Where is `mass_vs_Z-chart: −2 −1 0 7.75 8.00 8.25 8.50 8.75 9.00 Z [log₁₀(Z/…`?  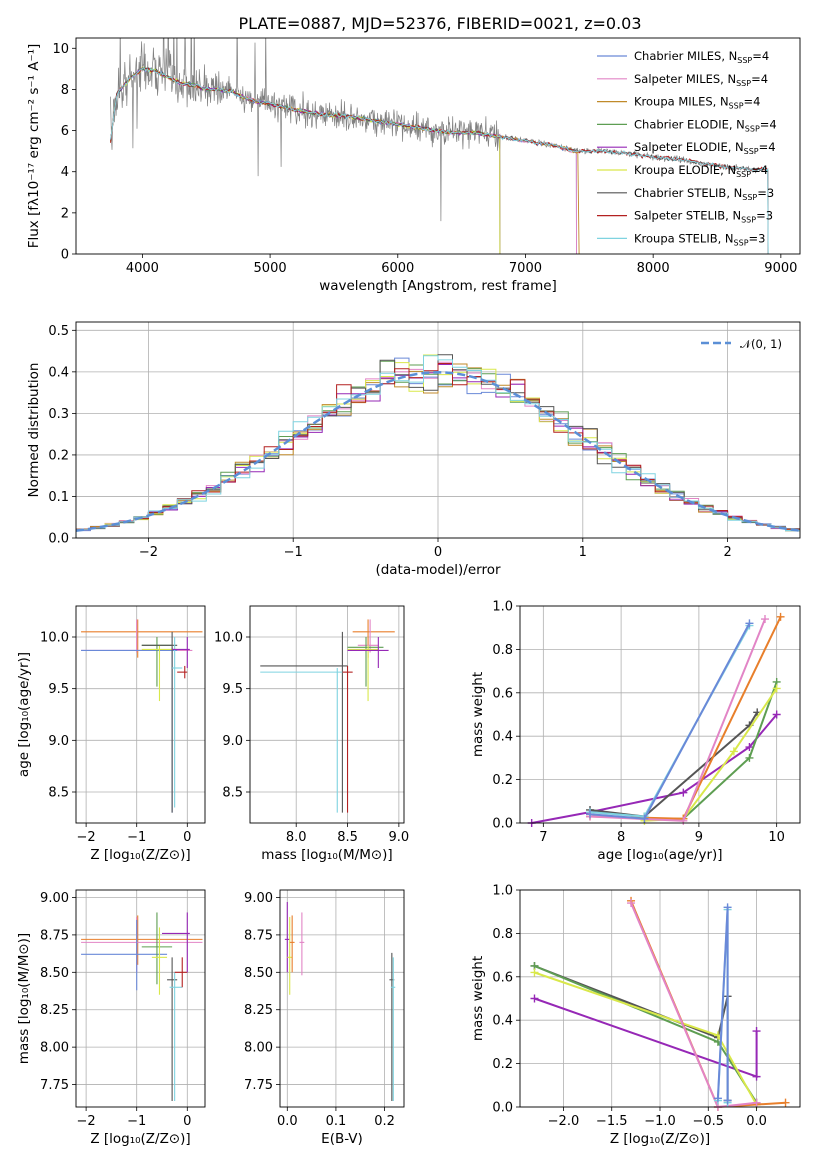
mass_vs_Z-chart: −2 −1 0 7.75 8.00 8.25 8.50 8.75 9.00 Z [log₁₀(Z/… is located at coordinates (111, 1018).